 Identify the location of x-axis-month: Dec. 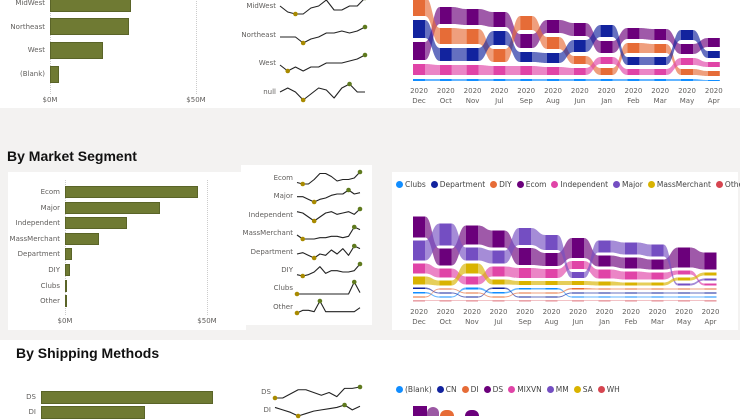
(419, 101).